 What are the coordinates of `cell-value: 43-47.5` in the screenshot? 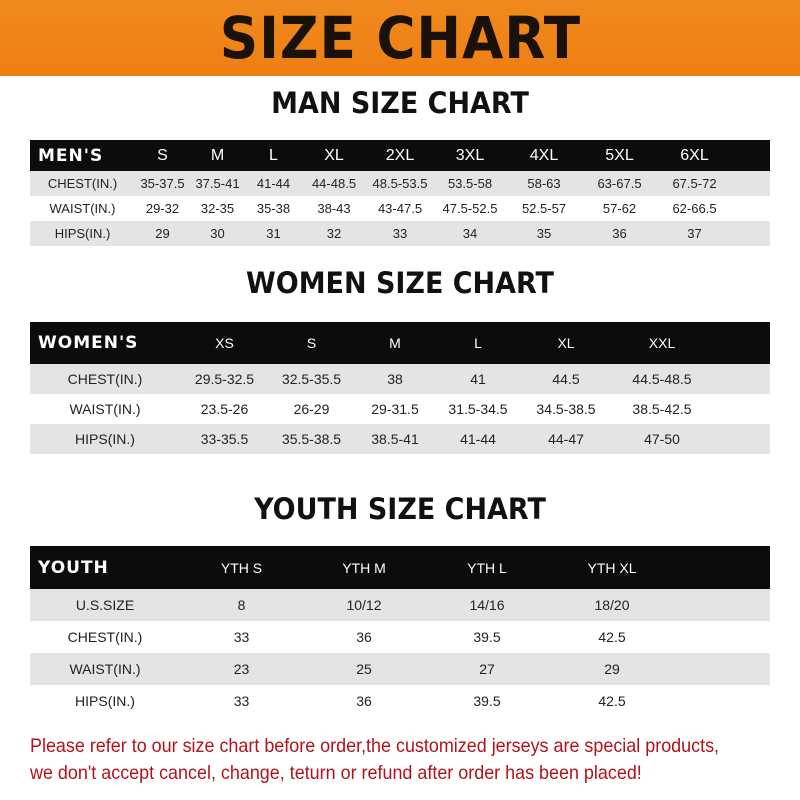 It's located at (400, 208).